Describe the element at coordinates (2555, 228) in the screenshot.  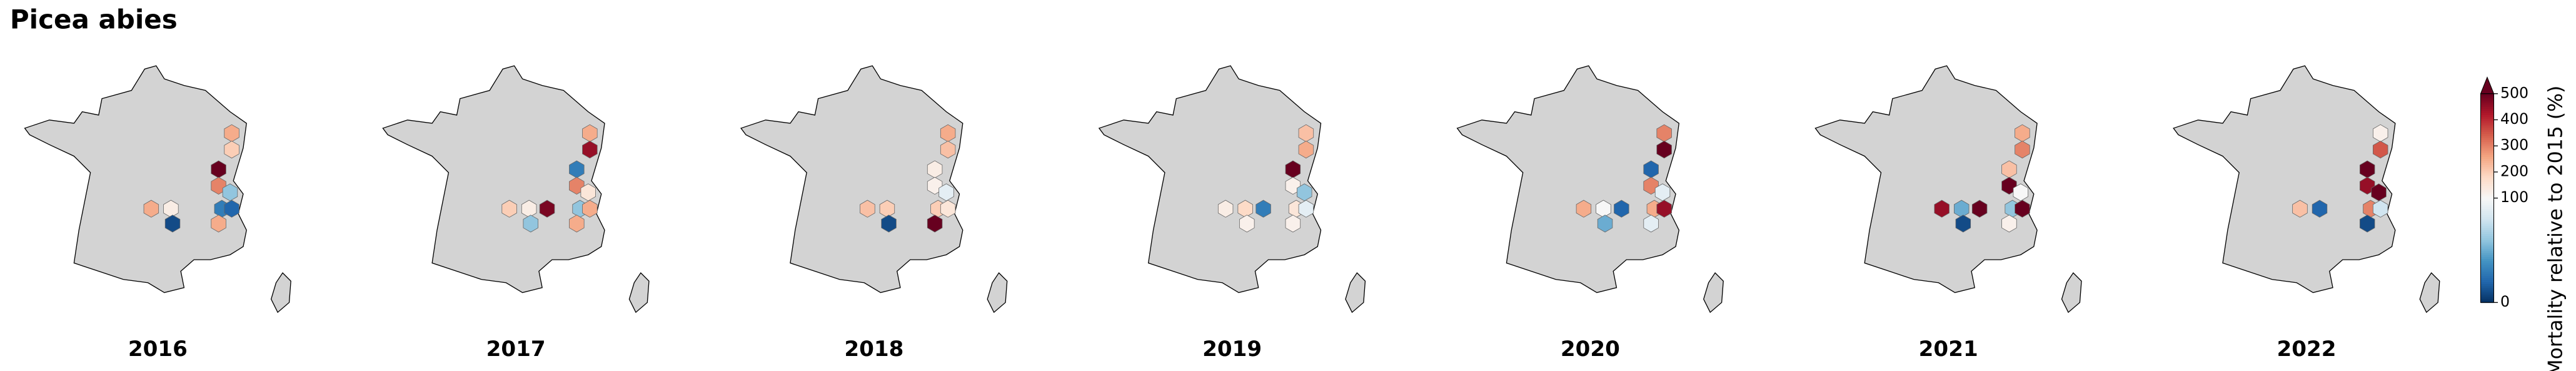
I see `colorbar-label: Mortality relative to 2015 (%)` at that location.